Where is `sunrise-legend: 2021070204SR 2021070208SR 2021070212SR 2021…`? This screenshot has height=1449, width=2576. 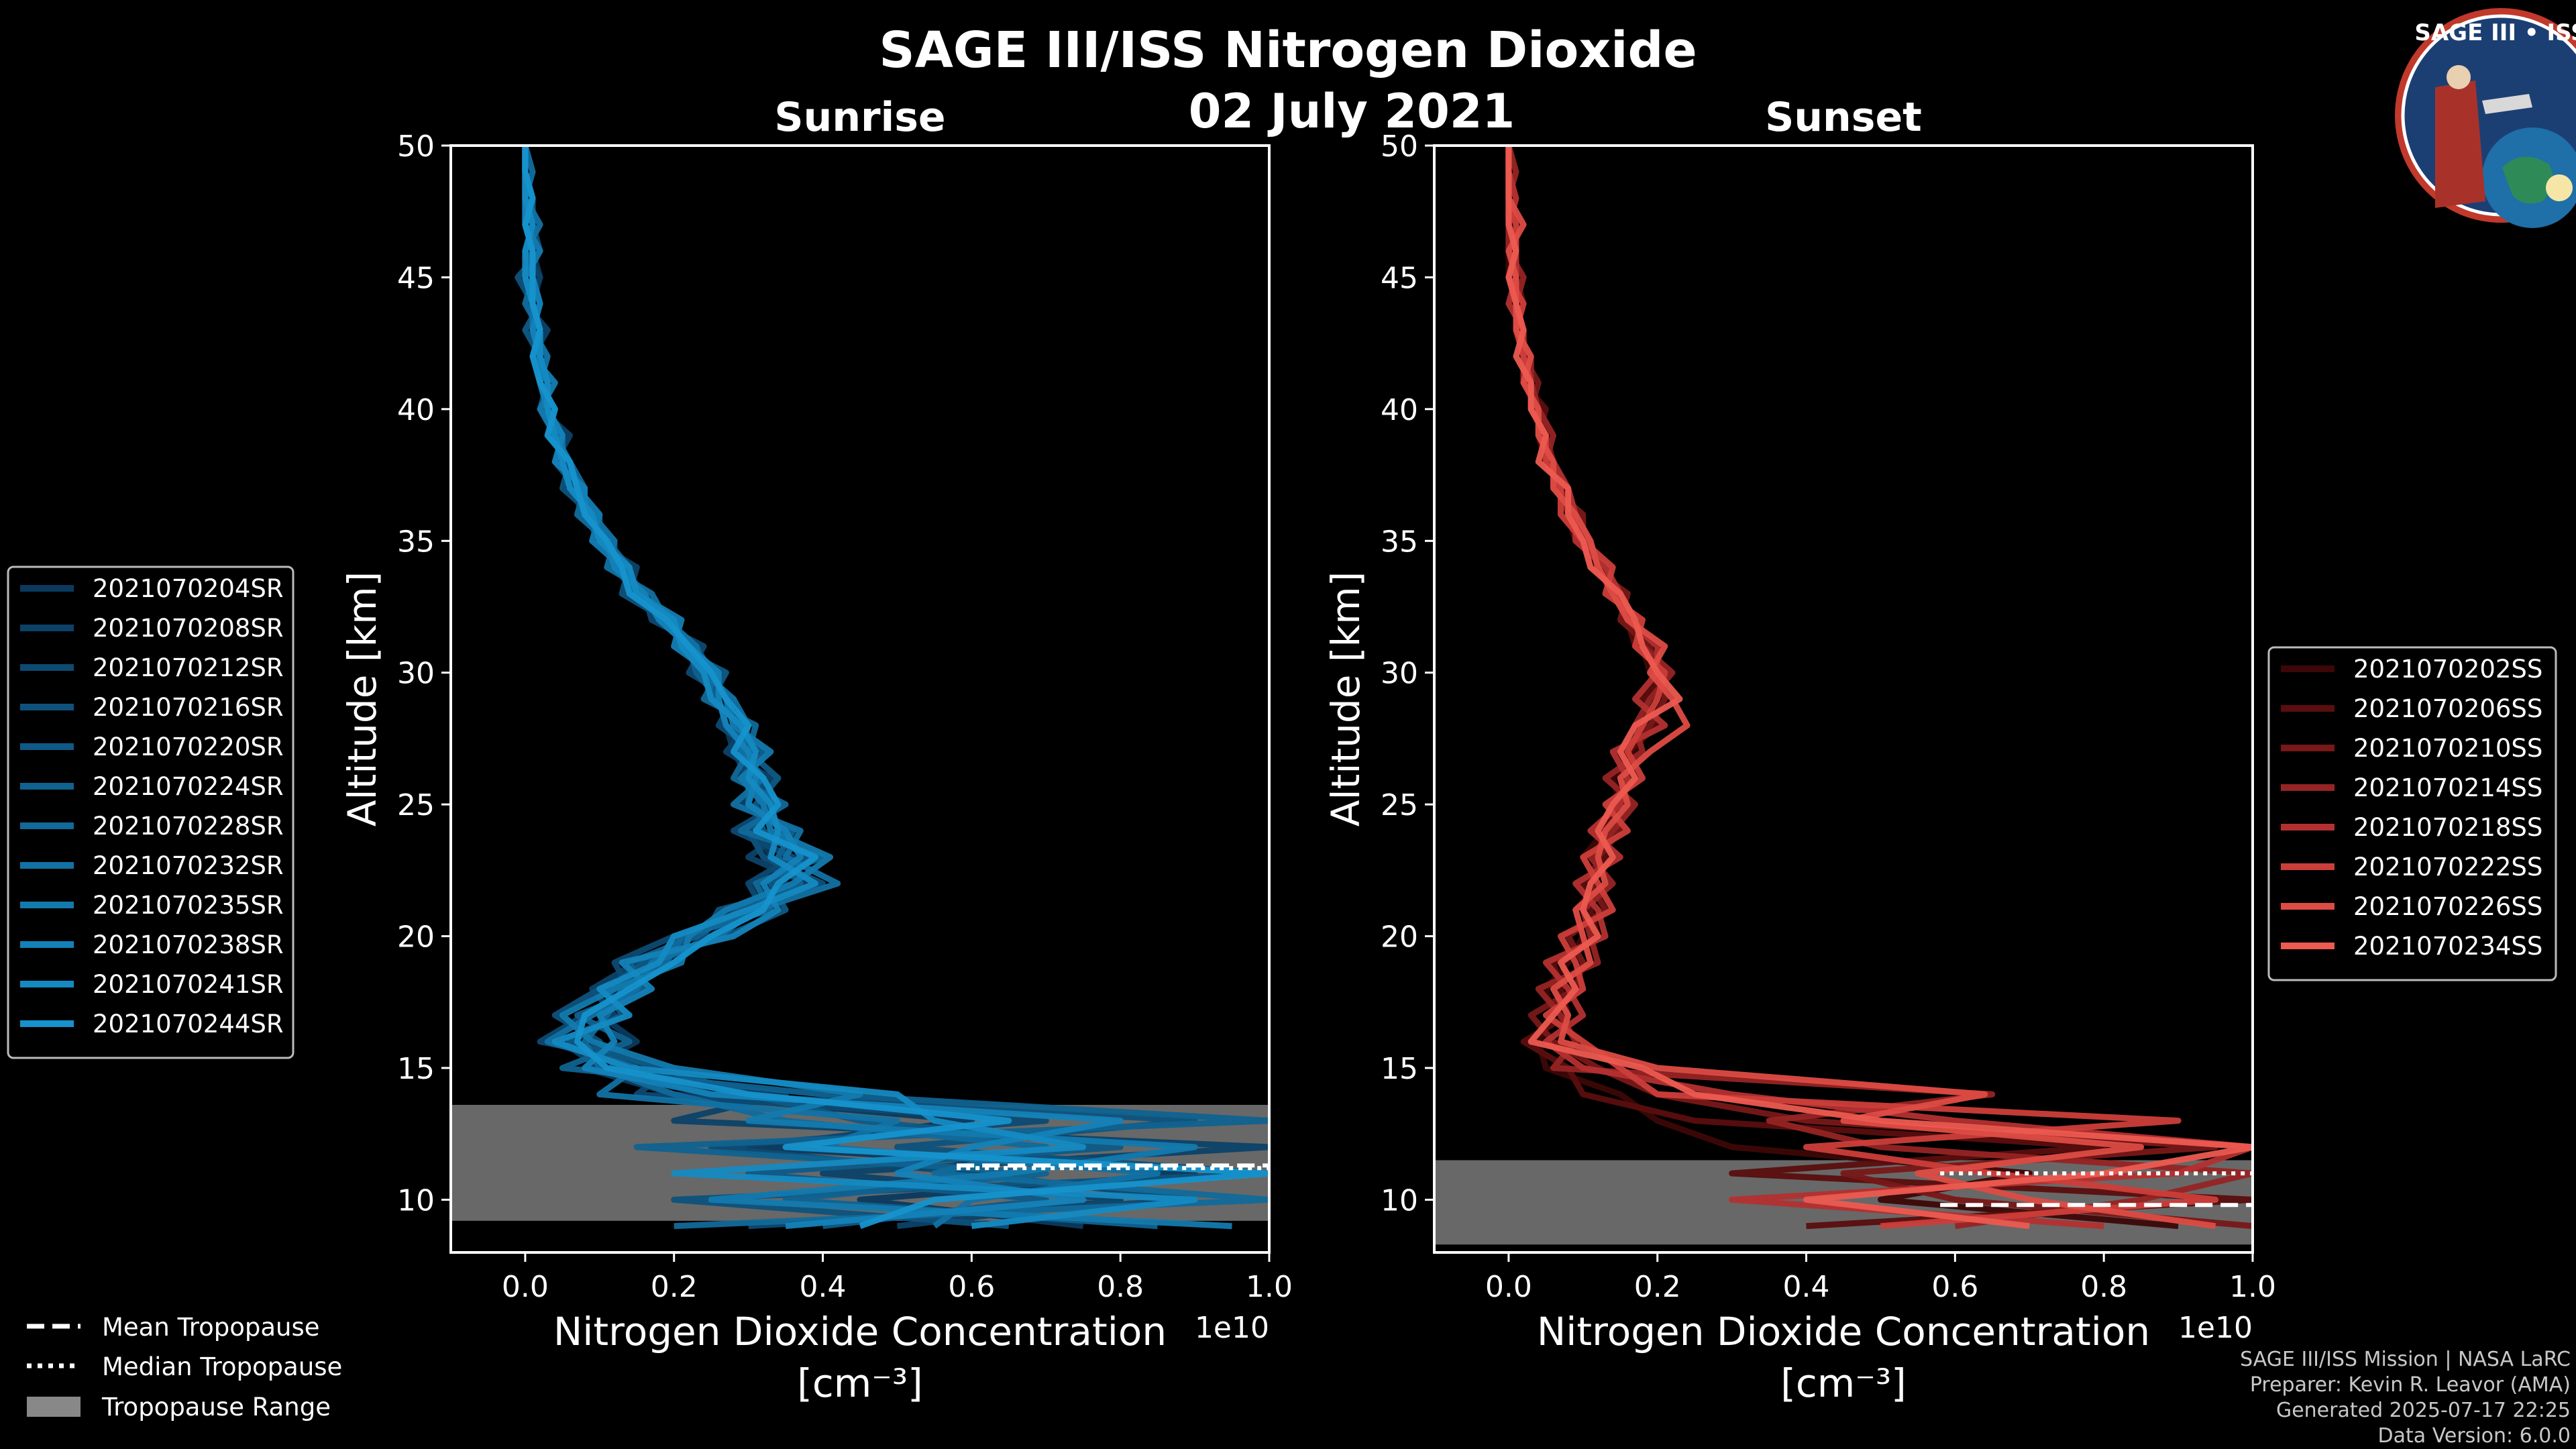 sunrise-legend: 2021070204SR 2021070208SR 2021070212SR 2021… is located at coordinates (150, 812).